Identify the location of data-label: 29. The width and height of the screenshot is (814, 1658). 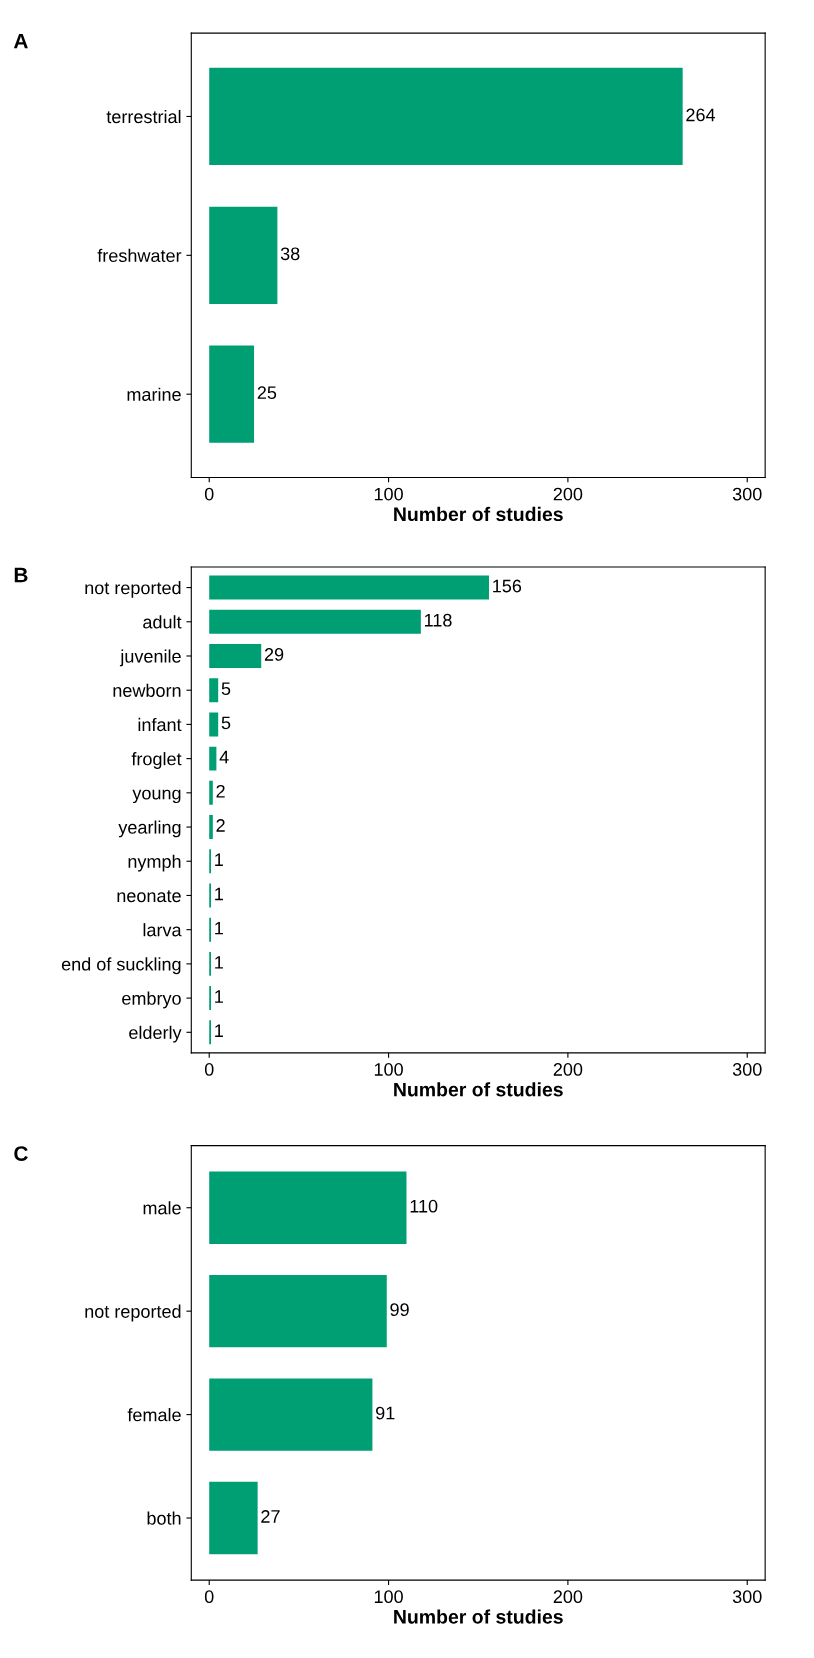
(274, 654).